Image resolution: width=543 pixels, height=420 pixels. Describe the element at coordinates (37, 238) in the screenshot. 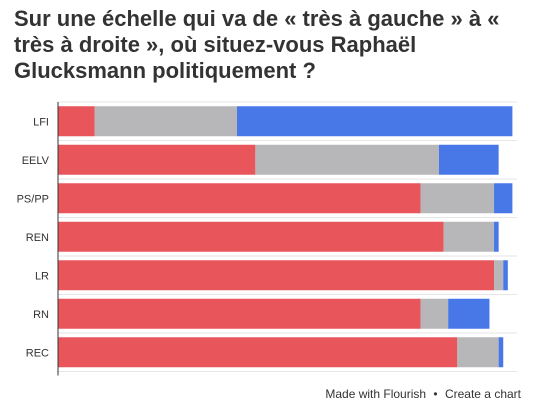

I see `category-label: REN` at that location.